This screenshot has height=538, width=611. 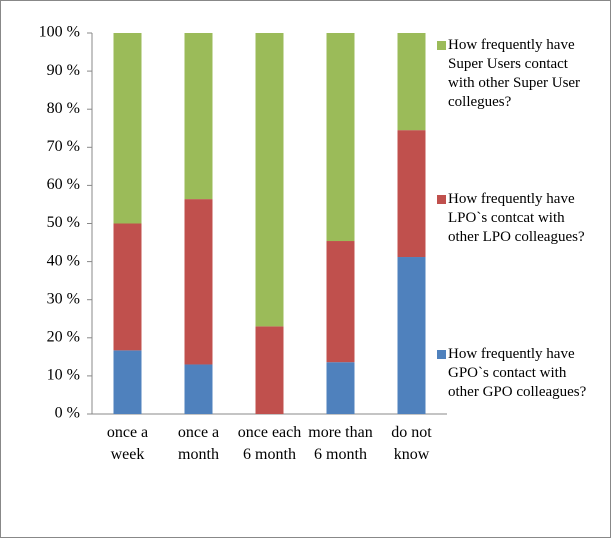 What do you see at coordinates (63, 222) in the screenshot?
I see `y-tick-label: 50 %` at bounding box center [63, 222].